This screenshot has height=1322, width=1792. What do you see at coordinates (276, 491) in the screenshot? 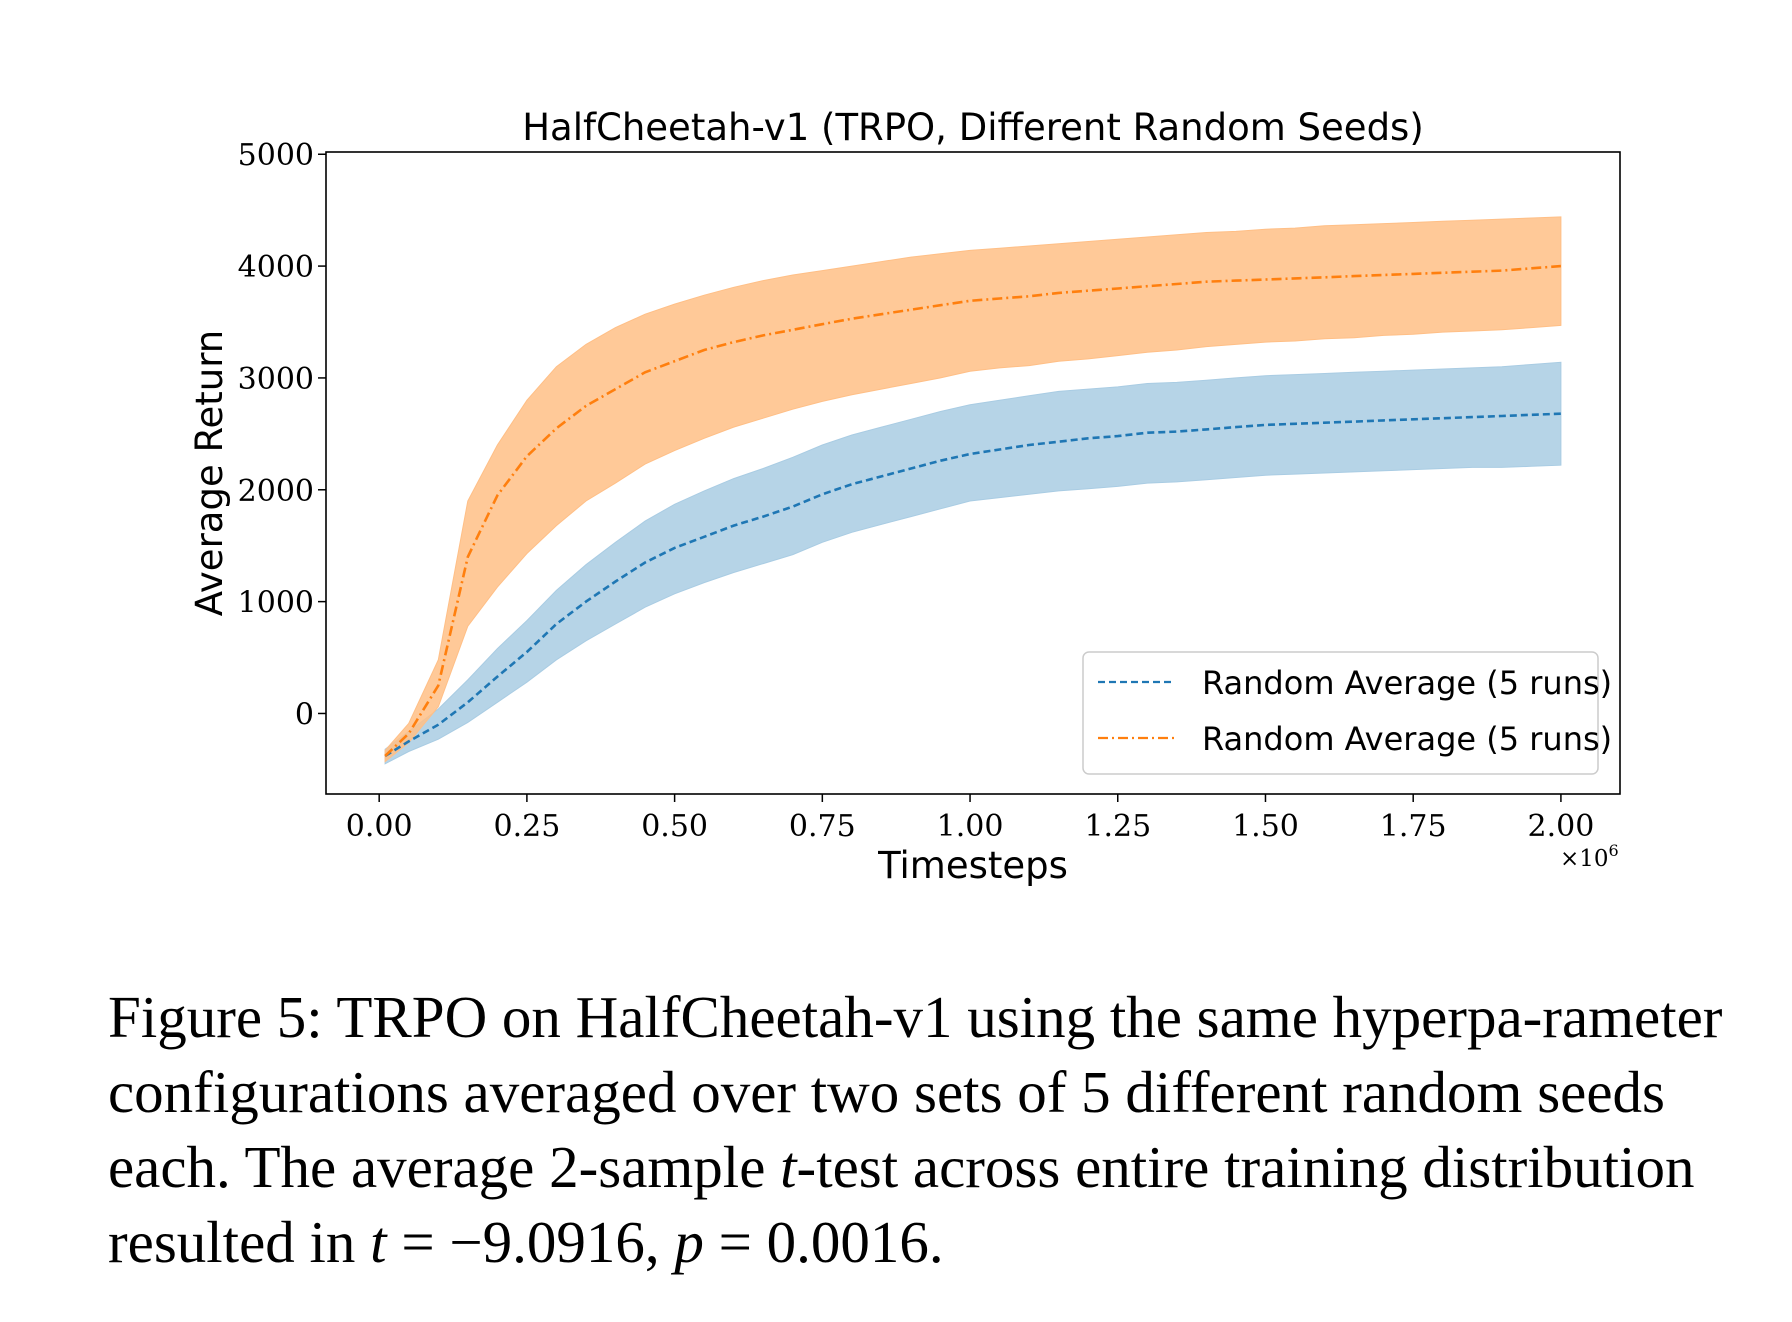
I see `y-tick-label: 2000` at bounding box center [276, 491].